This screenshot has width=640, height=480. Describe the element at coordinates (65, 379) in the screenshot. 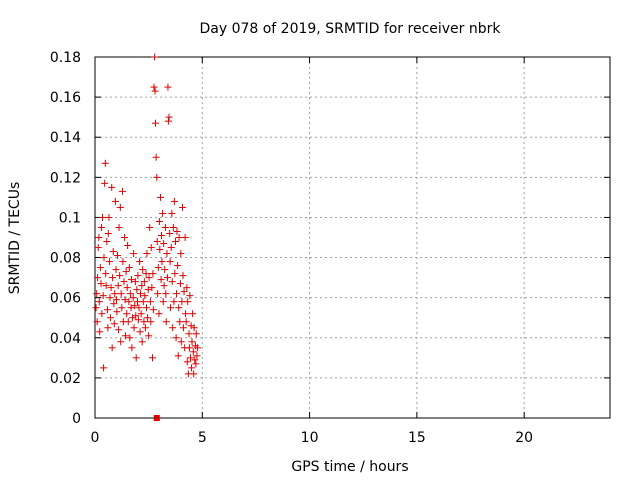

I see `y-tick-label: 0.02` at that location.